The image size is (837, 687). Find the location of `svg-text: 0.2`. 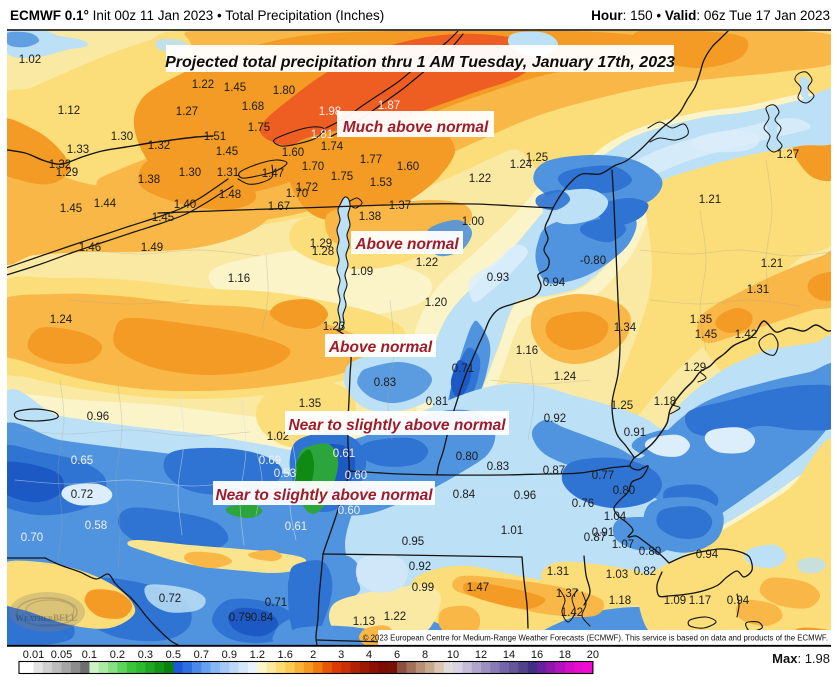

svg-text: 0.2 is located at coordinates (117, 655).